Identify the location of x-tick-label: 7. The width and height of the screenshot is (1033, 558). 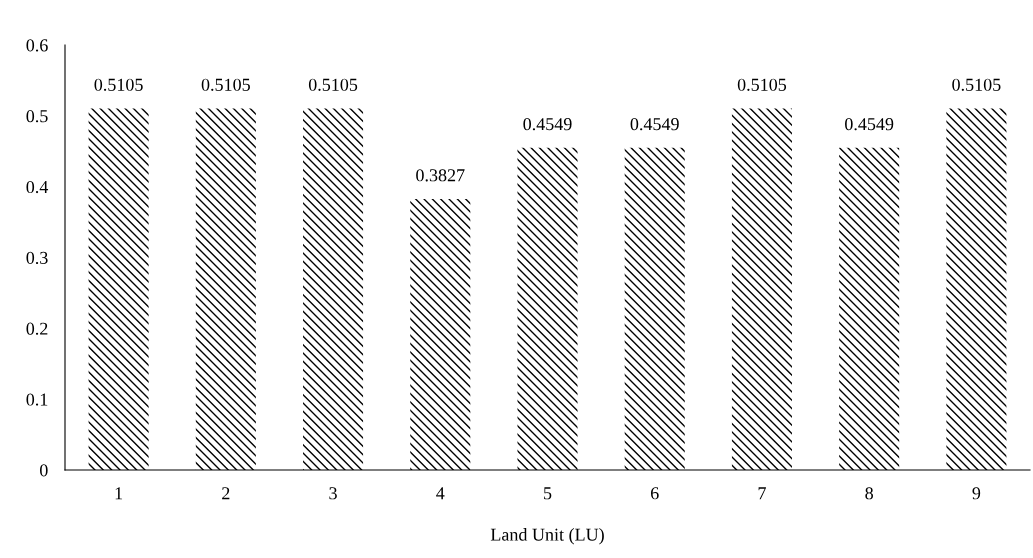
(762, 493).